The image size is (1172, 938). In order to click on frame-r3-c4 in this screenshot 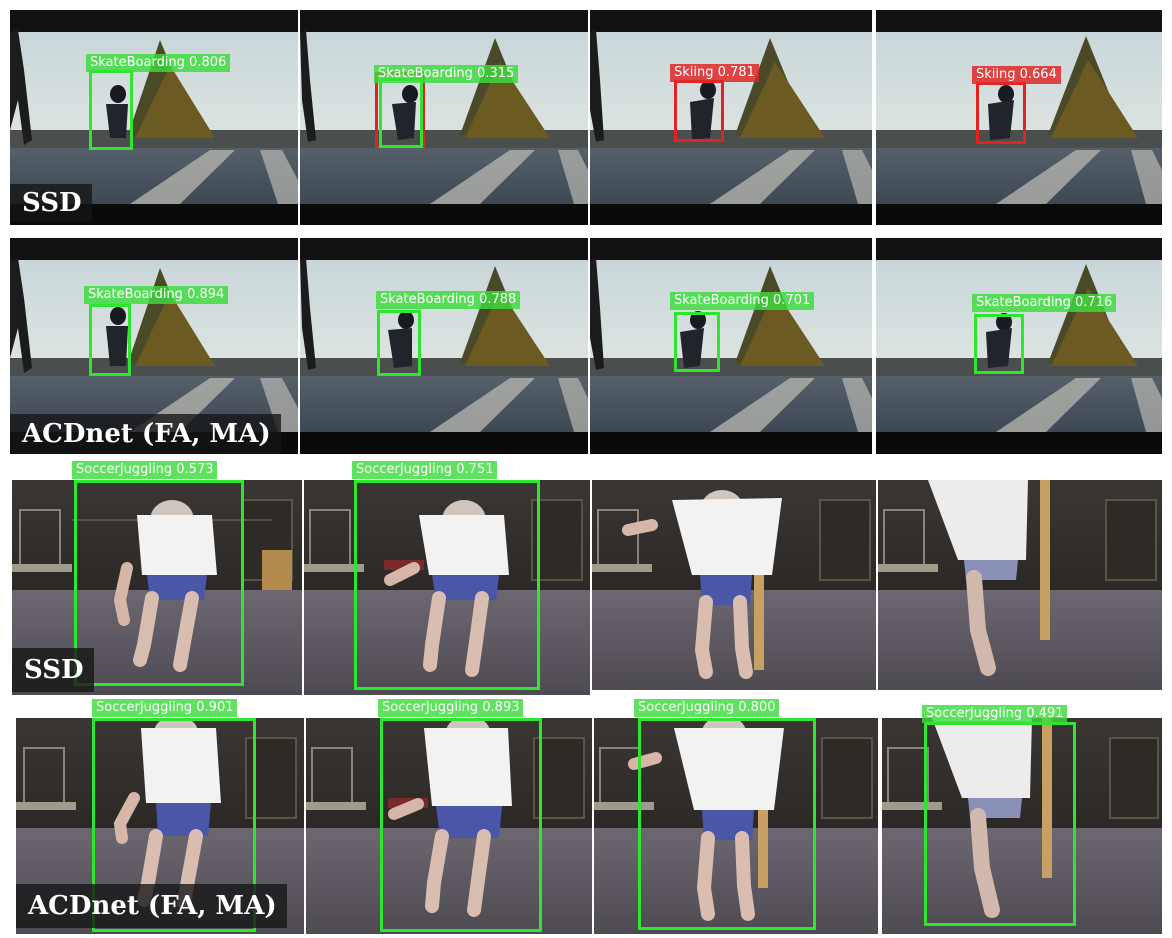, I will do `click(1020, 585)`.